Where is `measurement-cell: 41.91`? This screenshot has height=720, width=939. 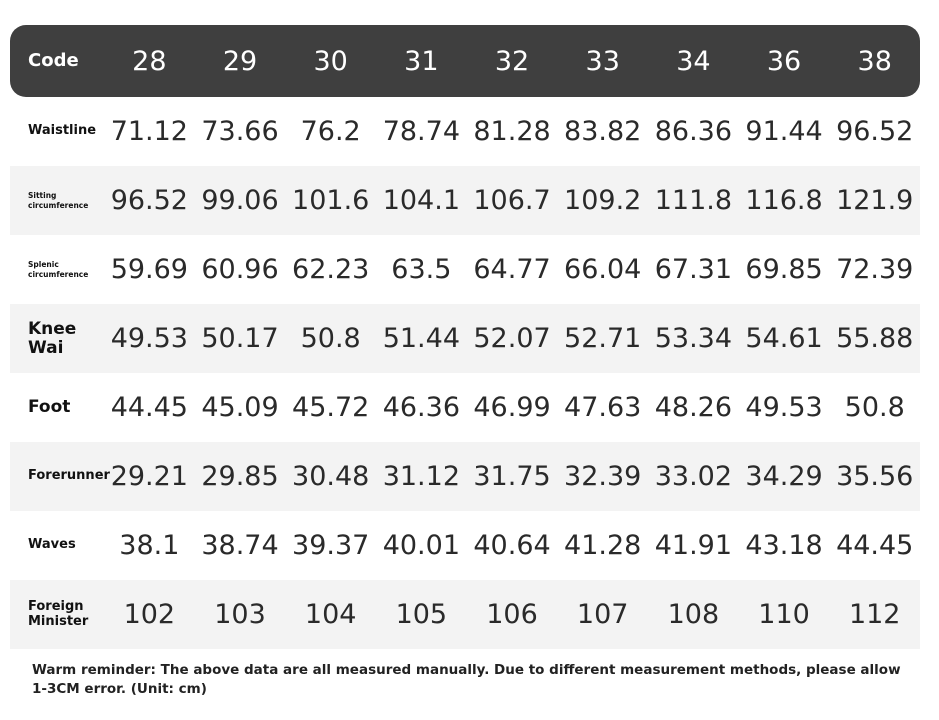 measurement-cell: 41.91 is located at coordinates (693, 545).